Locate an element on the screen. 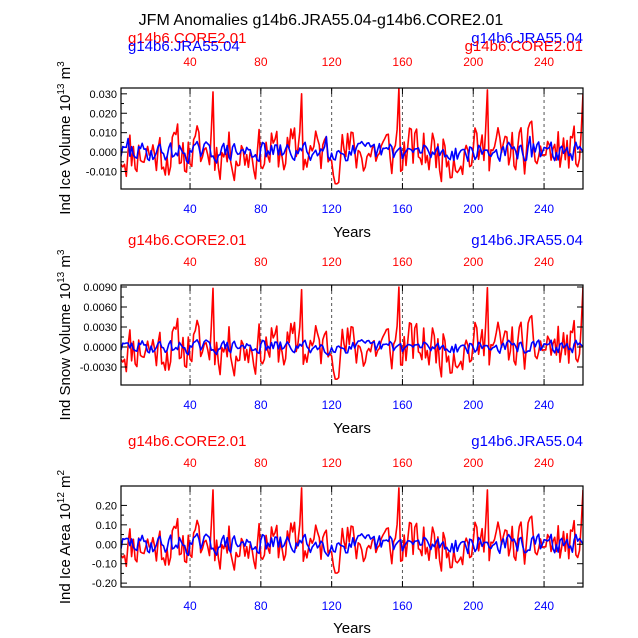  y-tick-label: 0.20 is located at coordinates (106, 506).